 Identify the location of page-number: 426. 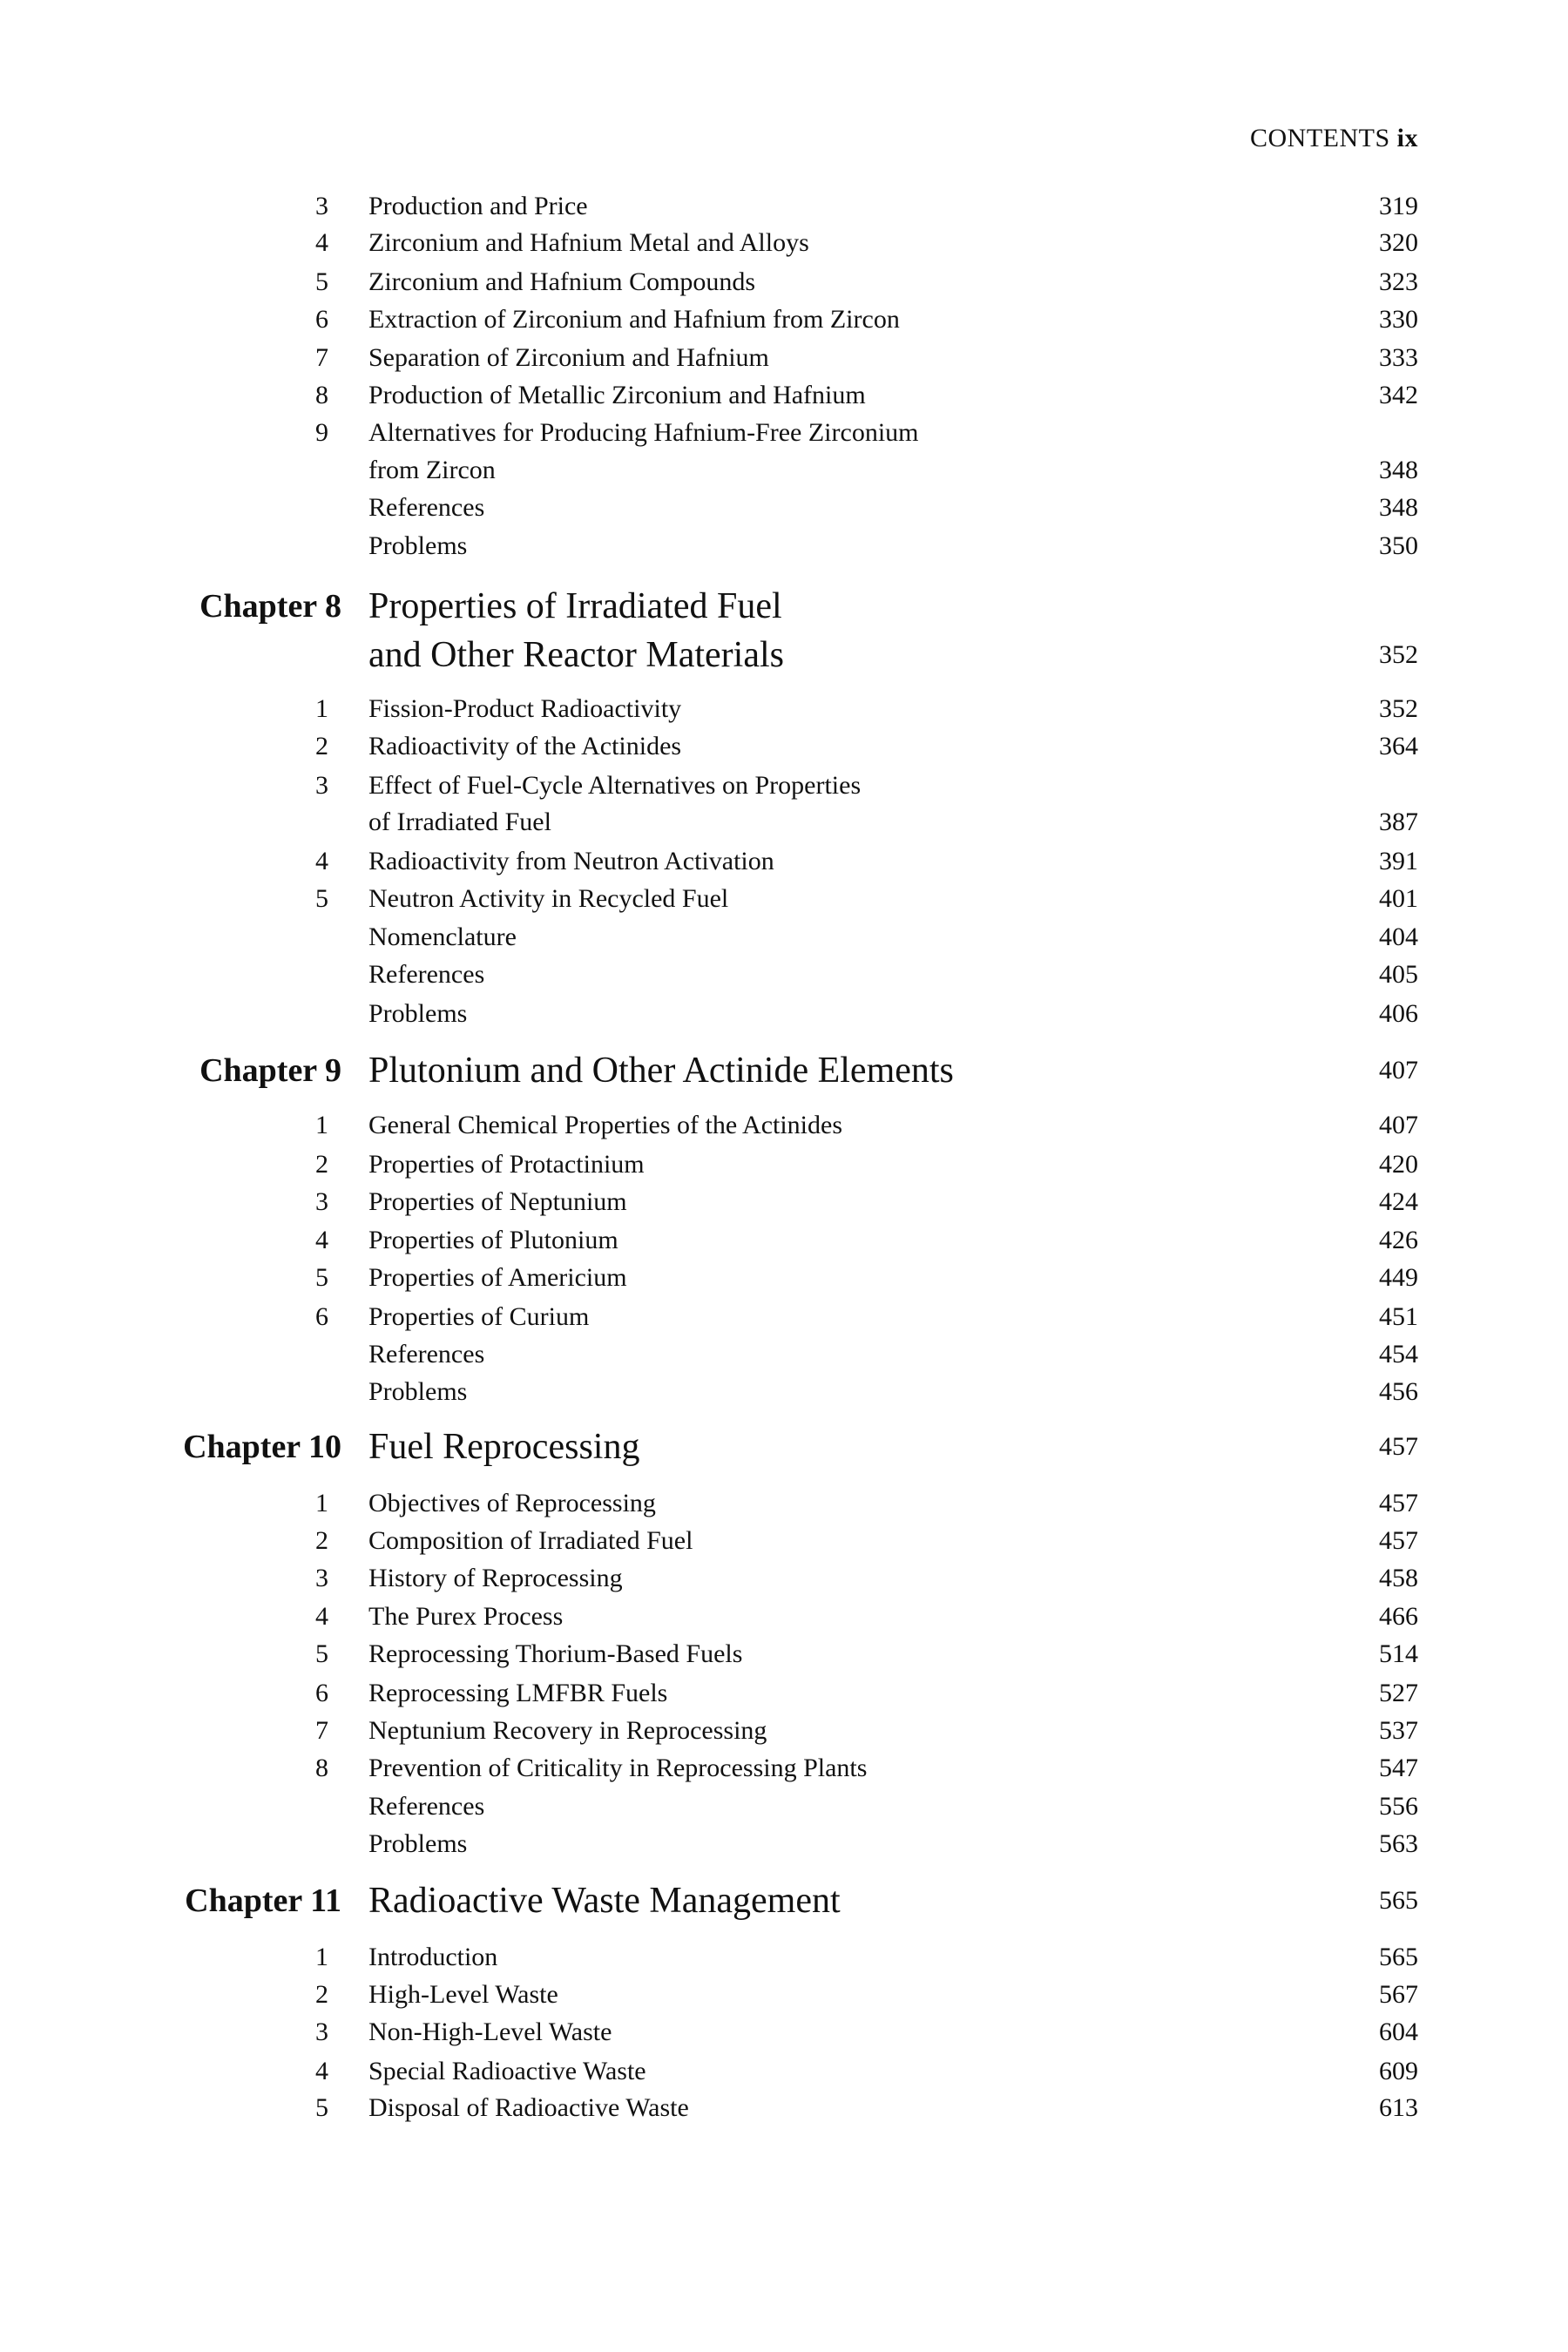
(1398, 1240).